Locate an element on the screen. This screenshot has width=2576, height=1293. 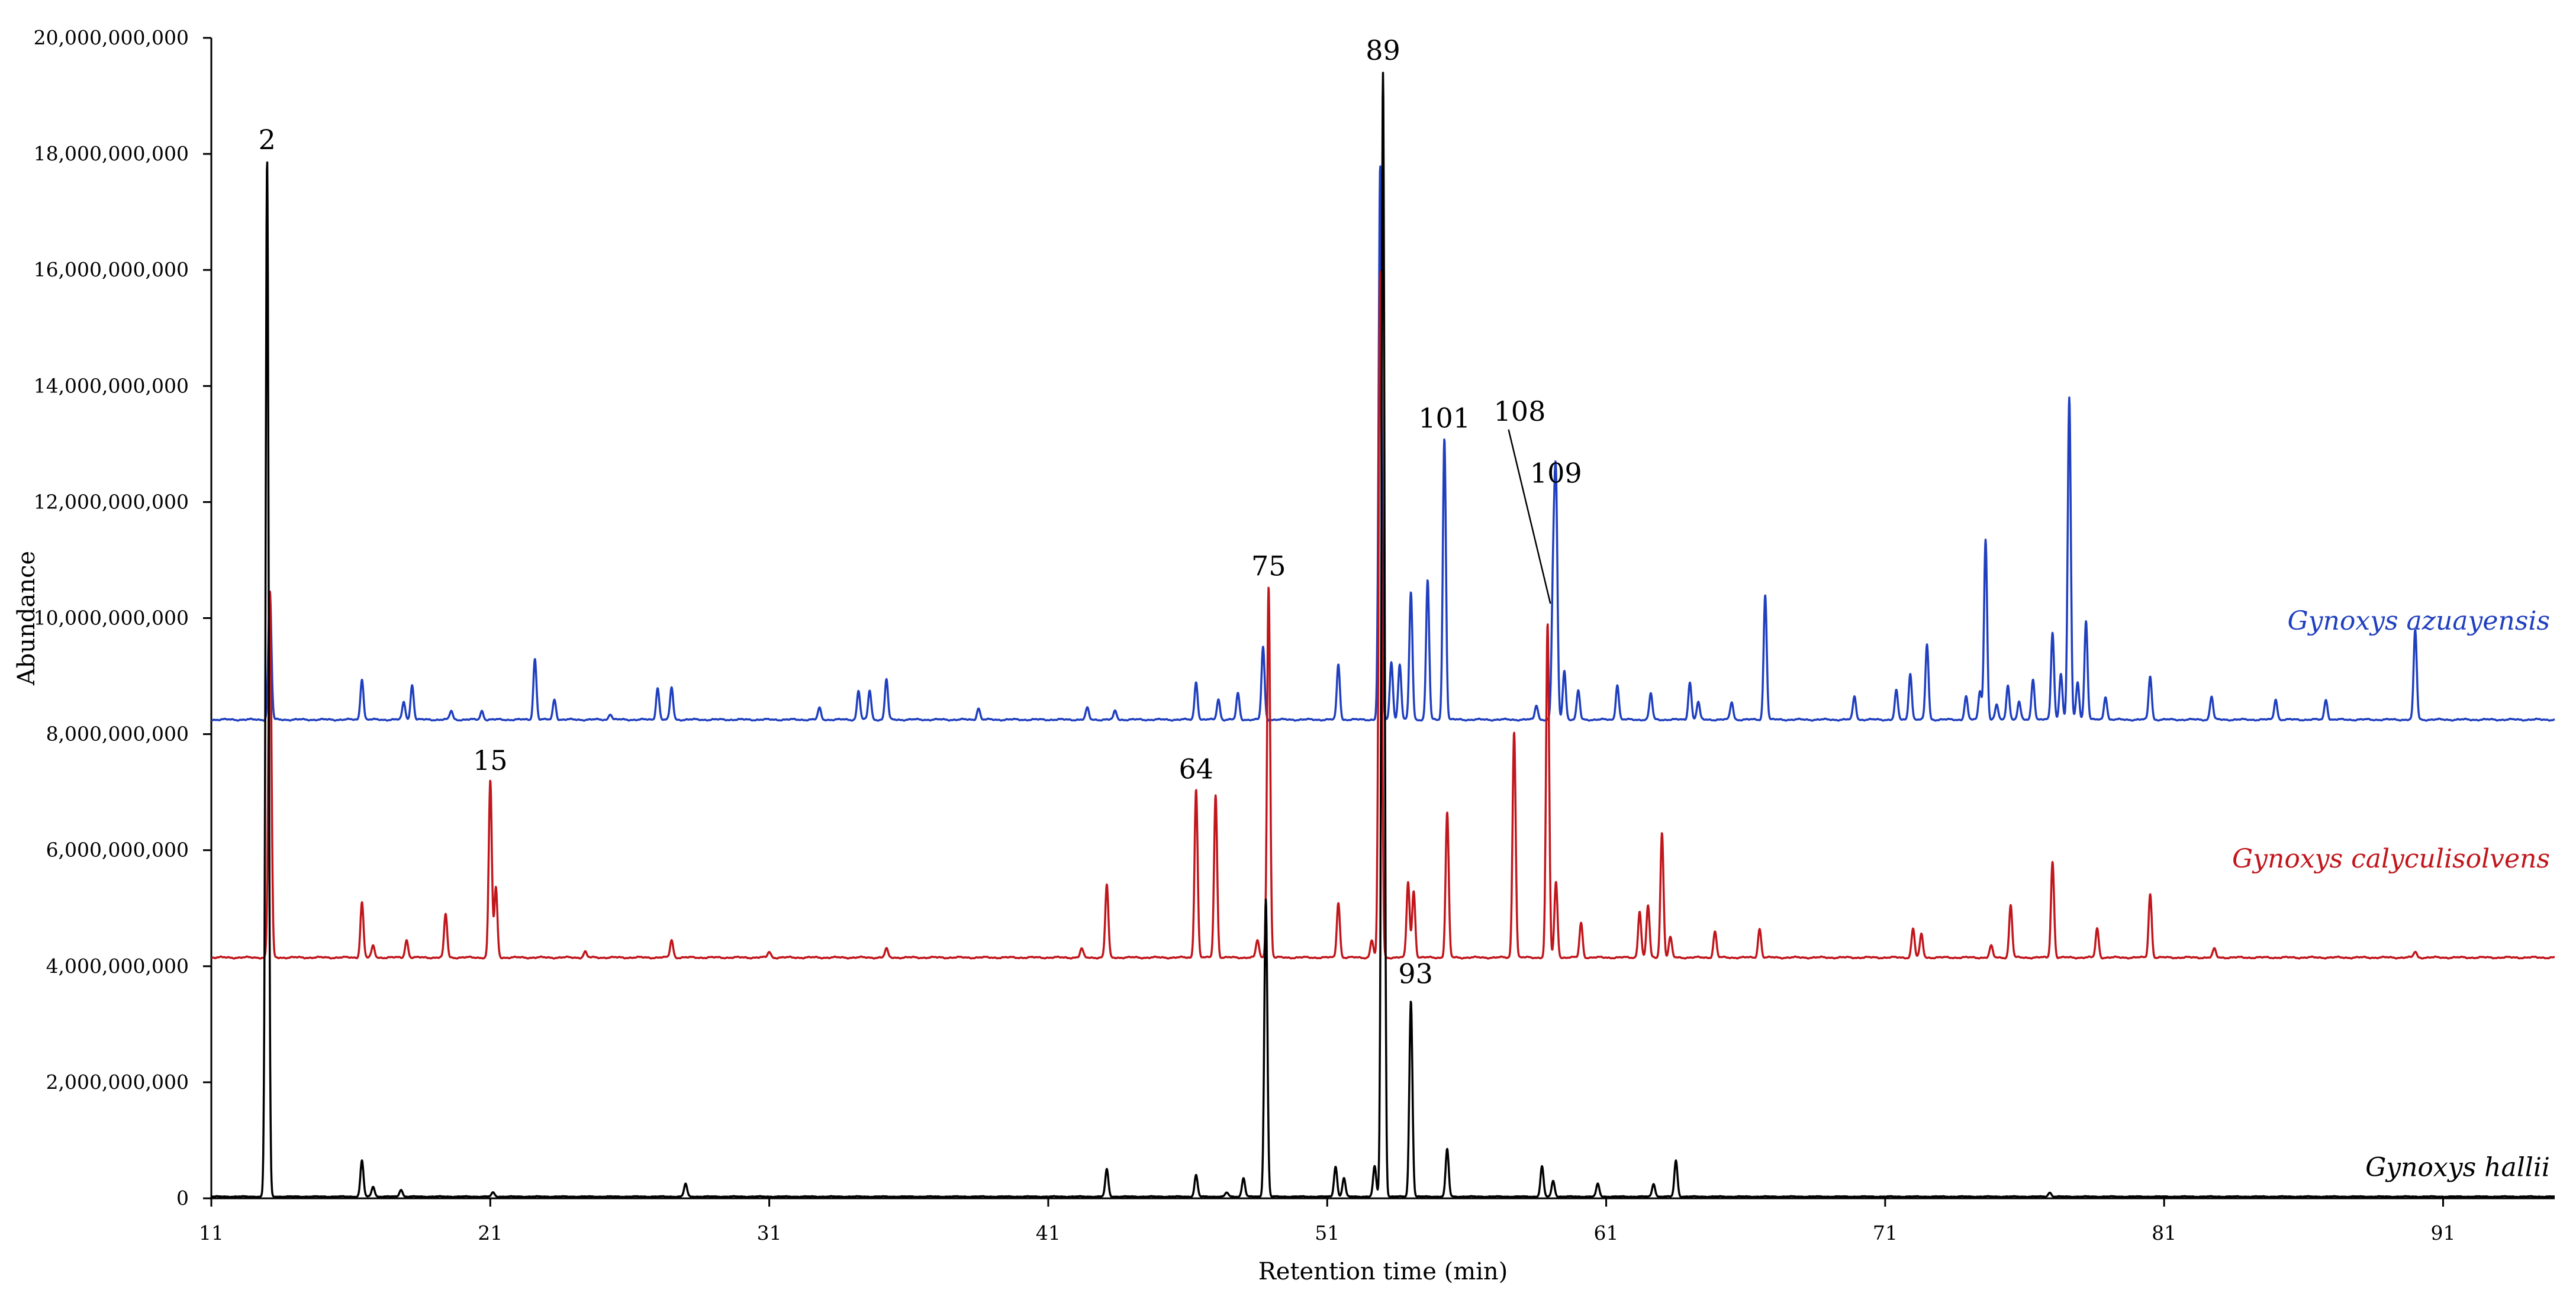
peak-label: 109 is located at coordinates (1556, 473).